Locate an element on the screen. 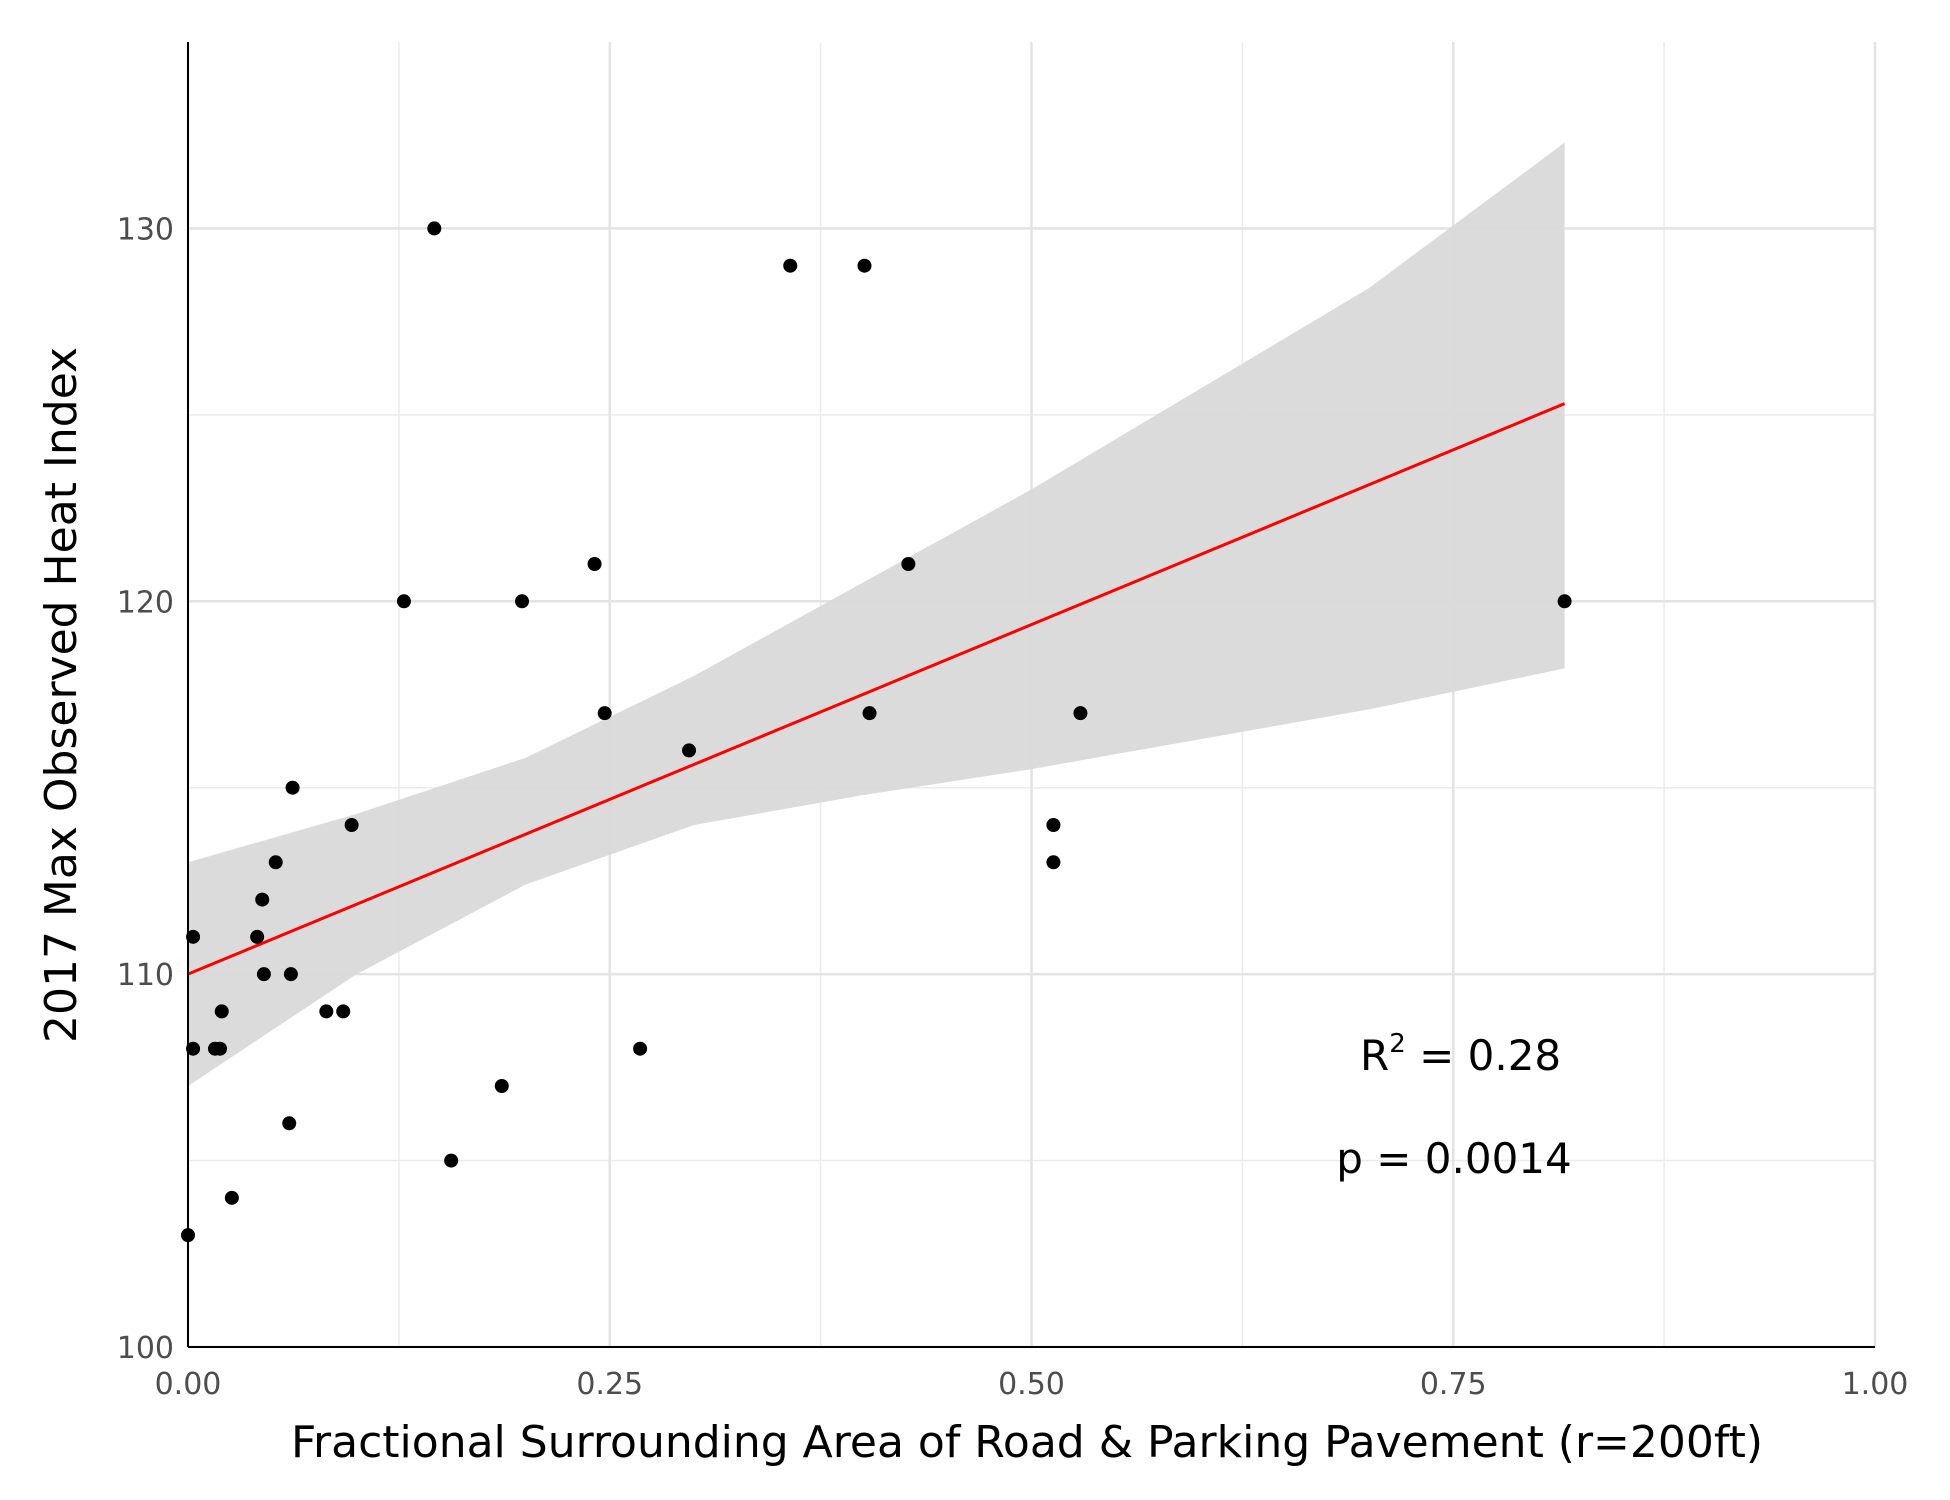 Image resolution: width=1950 pixels, height=1500 pixels. y-tick-label: 130 is located at coordinates (145, 229).